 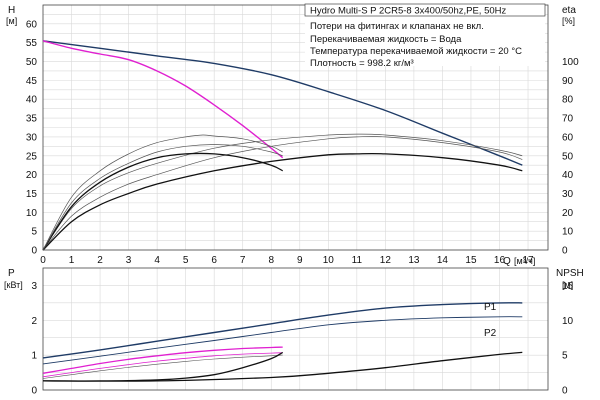 What do you see at coordinates (32, 81) in the screenshot?
I see `top-y-left-tick: 45` at bounding box center [32, 81].